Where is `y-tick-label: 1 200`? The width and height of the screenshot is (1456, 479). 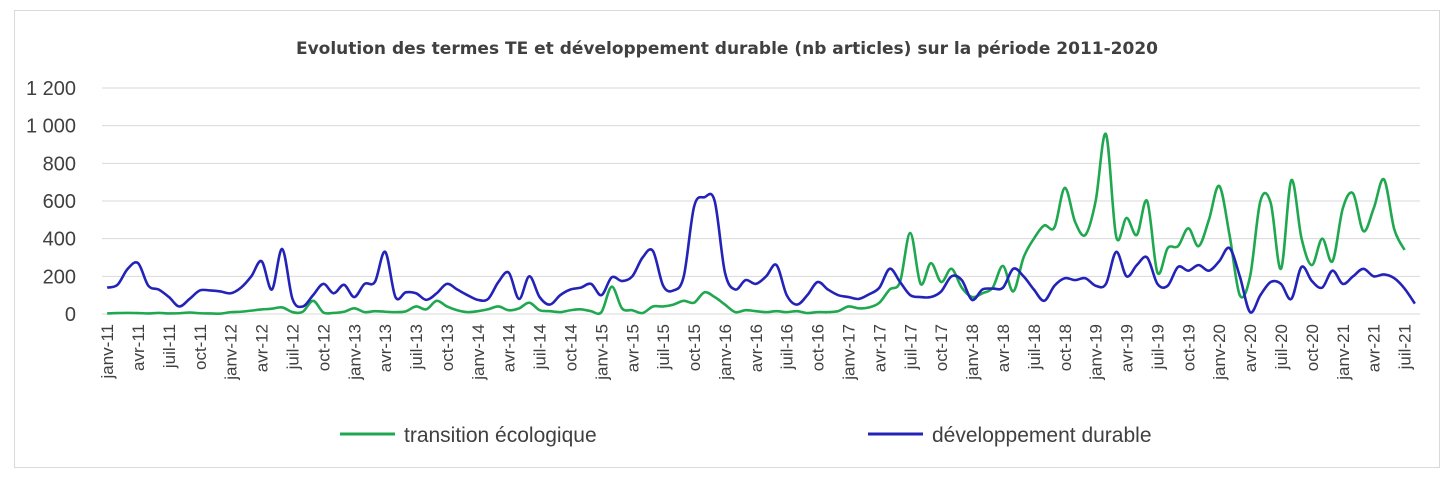
y-tick-label: 1 200 is located at coordinates (51, 89).